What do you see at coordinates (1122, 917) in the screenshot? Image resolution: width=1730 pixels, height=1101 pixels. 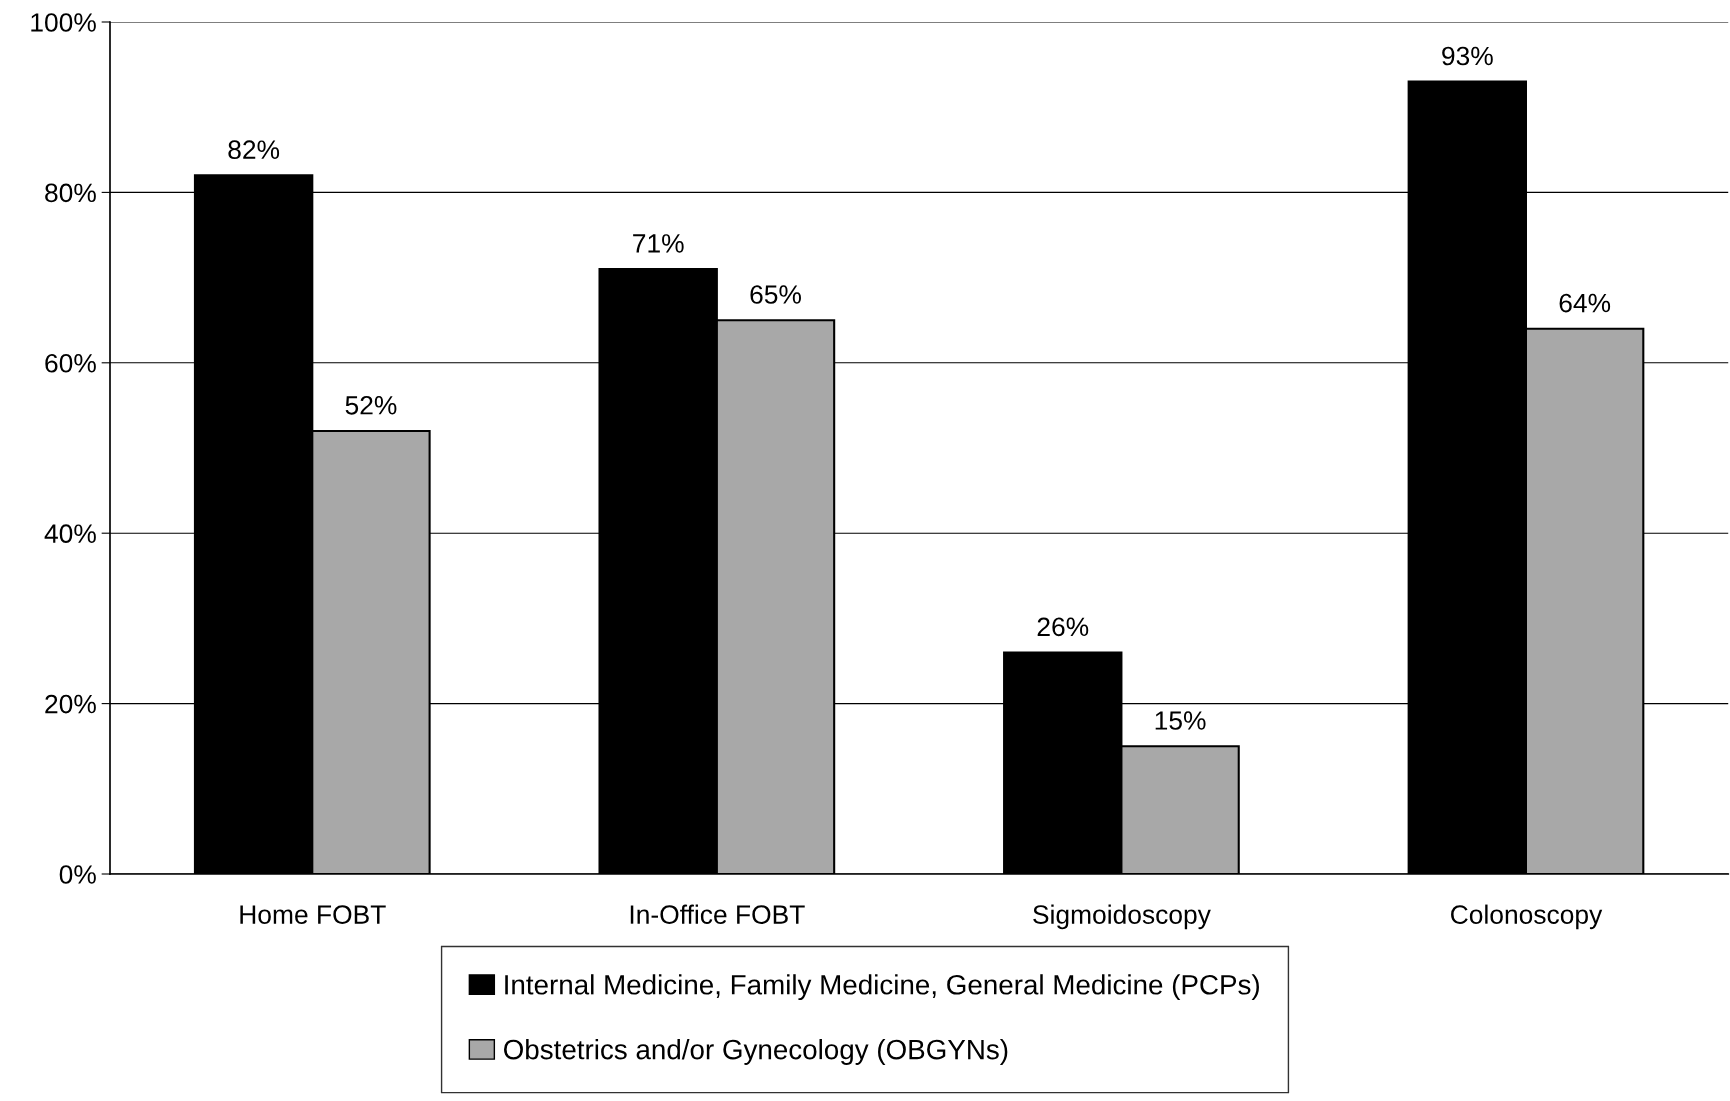 I see `x-tick-label: Sigmoidoscopy` at bounding box center [1122, 917].